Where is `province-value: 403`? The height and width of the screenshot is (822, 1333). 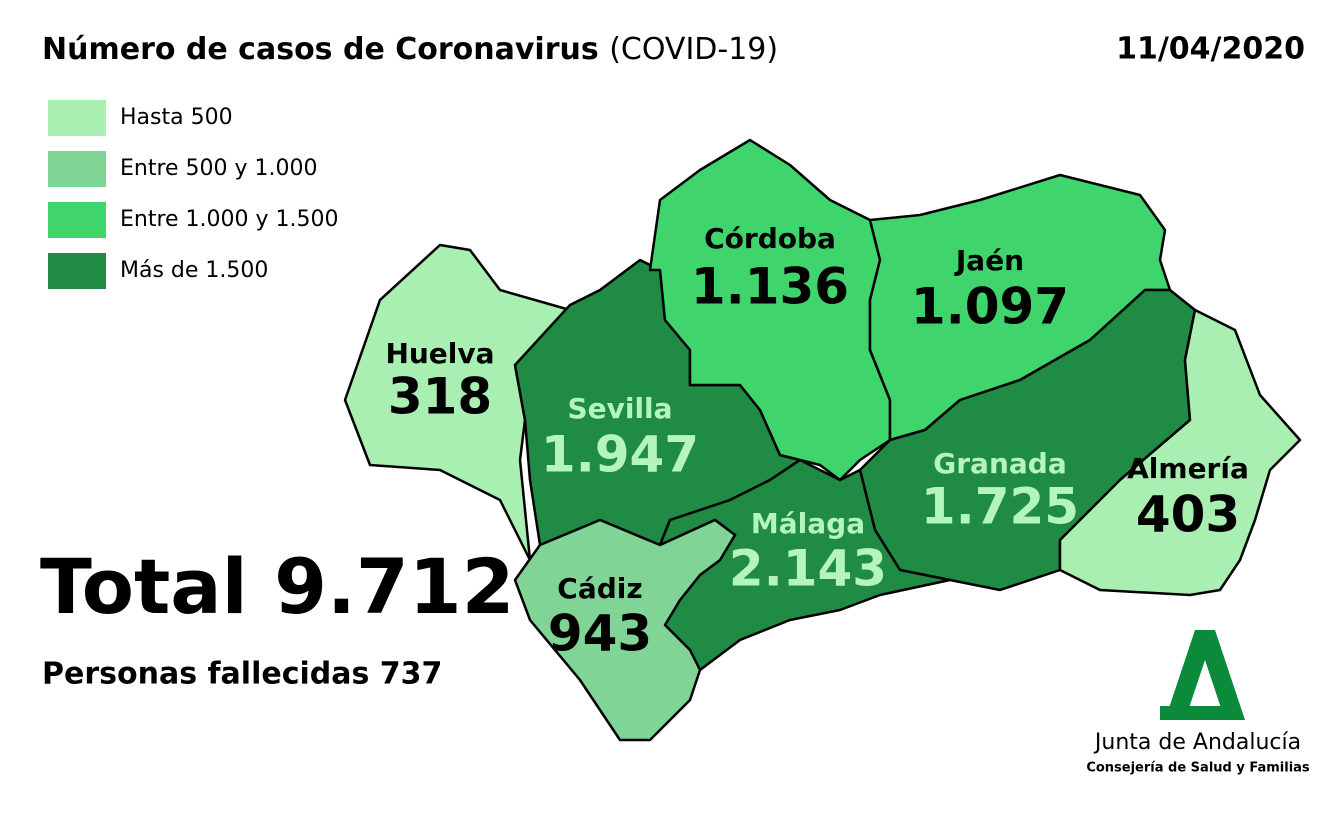 province-value: 403 is located at coordinates (1188, 515).